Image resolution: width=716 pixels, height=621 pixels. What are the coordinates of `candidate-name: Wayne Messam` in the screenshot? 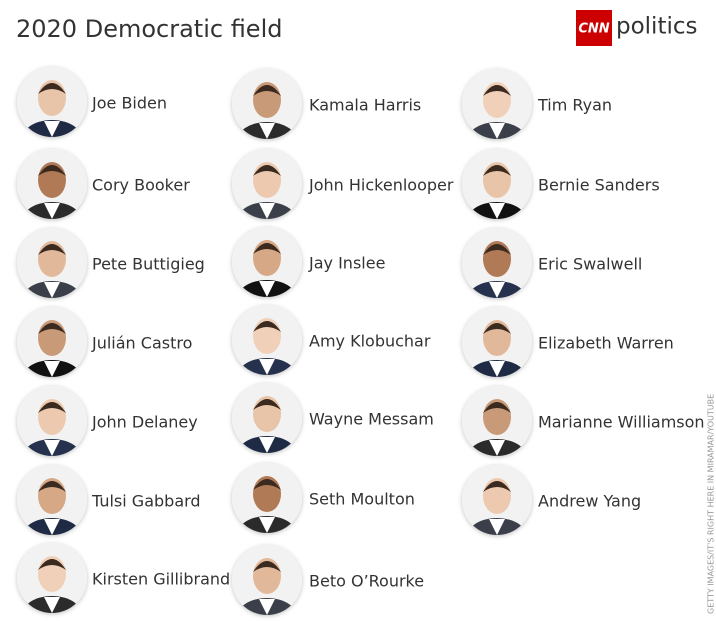 It's located at (371, 419).